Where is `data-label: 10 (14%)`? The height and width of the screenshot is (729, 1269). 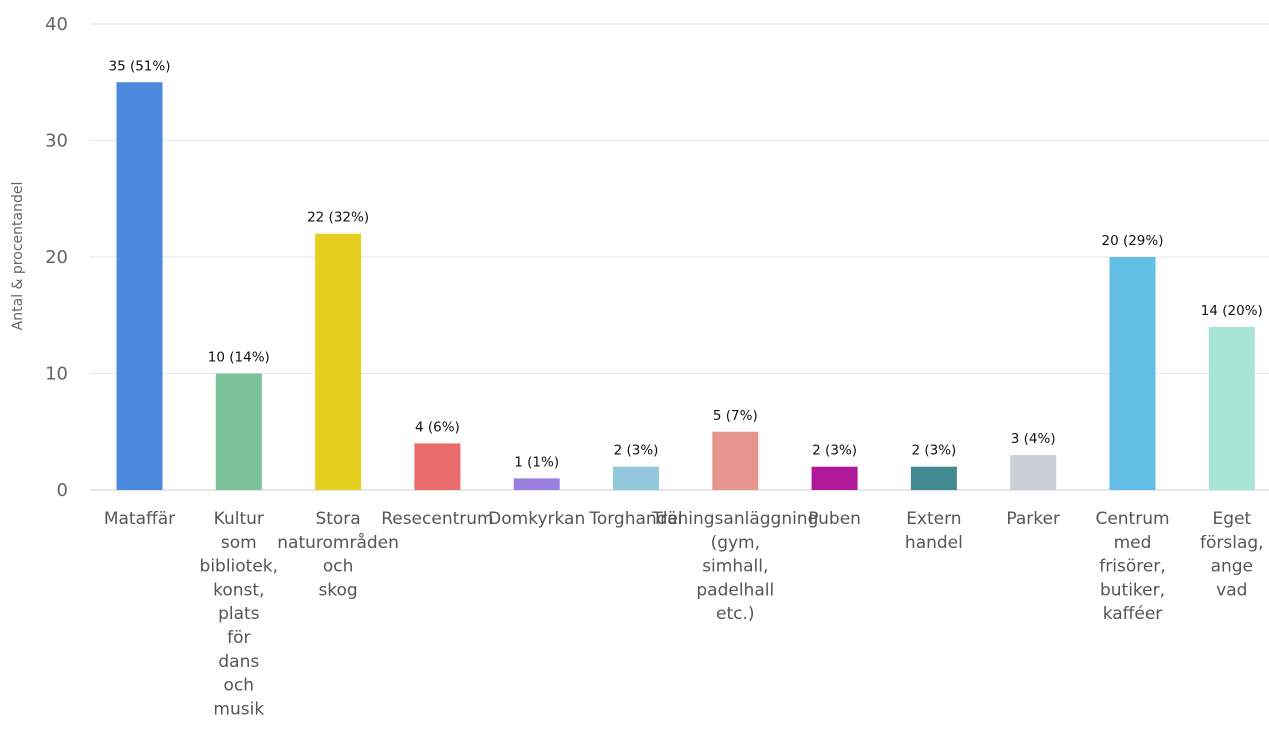
data-label: 10 (14%) is located at coordinates (239, 358).